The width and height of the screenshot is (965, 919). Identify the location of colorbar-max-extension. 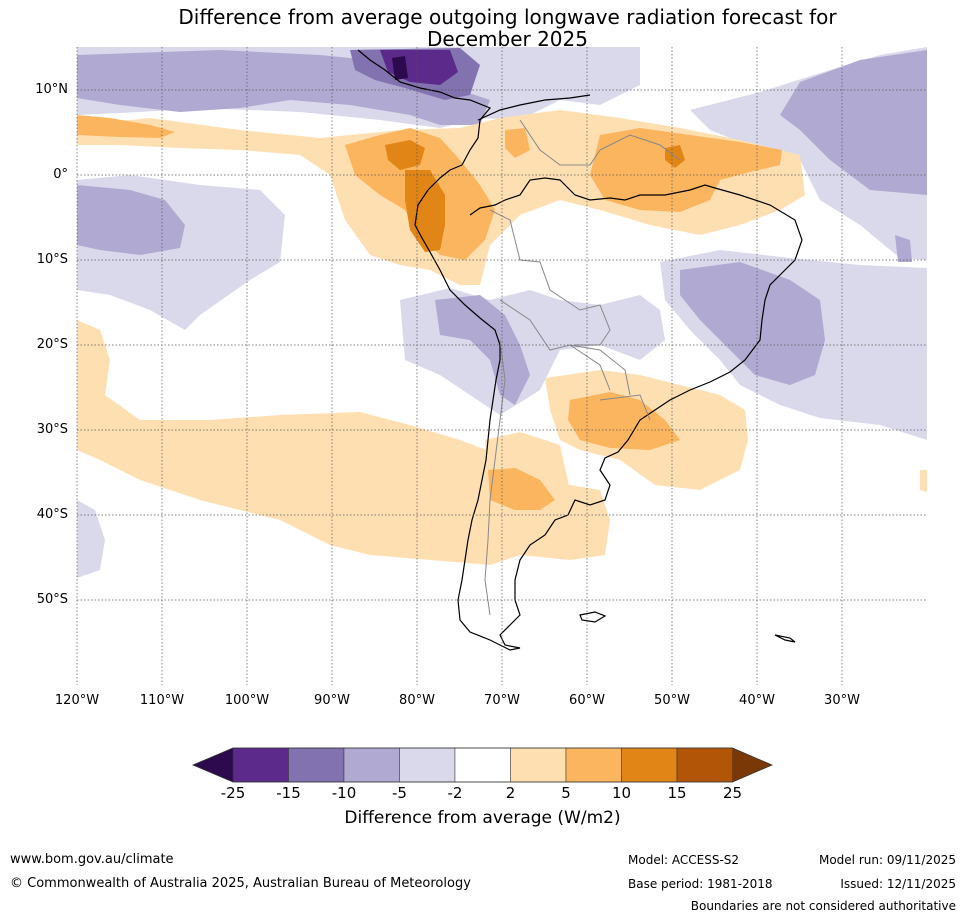
(752, 765).